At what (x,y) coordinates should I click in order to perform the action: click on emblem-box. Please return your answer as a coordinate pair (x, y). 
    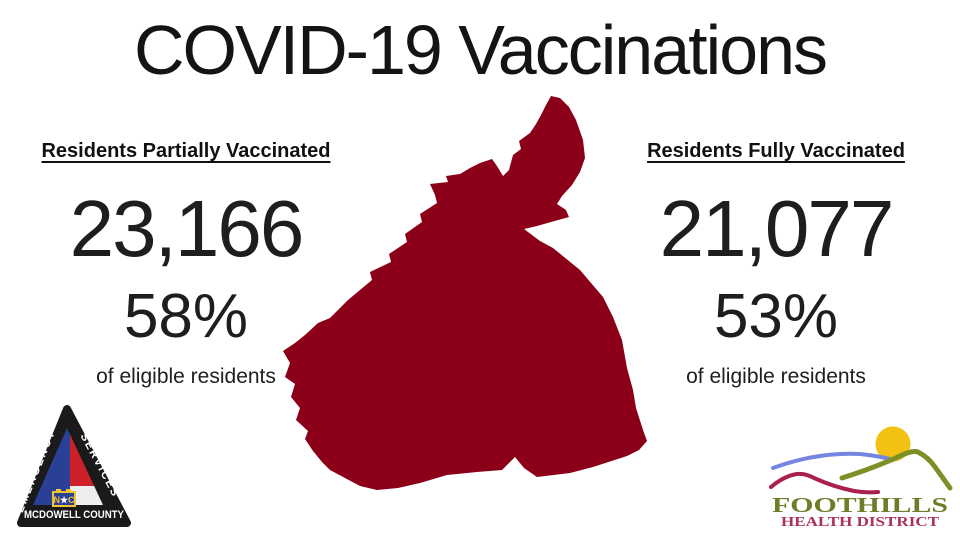
    Looking at the image, I should click on (64, 499).